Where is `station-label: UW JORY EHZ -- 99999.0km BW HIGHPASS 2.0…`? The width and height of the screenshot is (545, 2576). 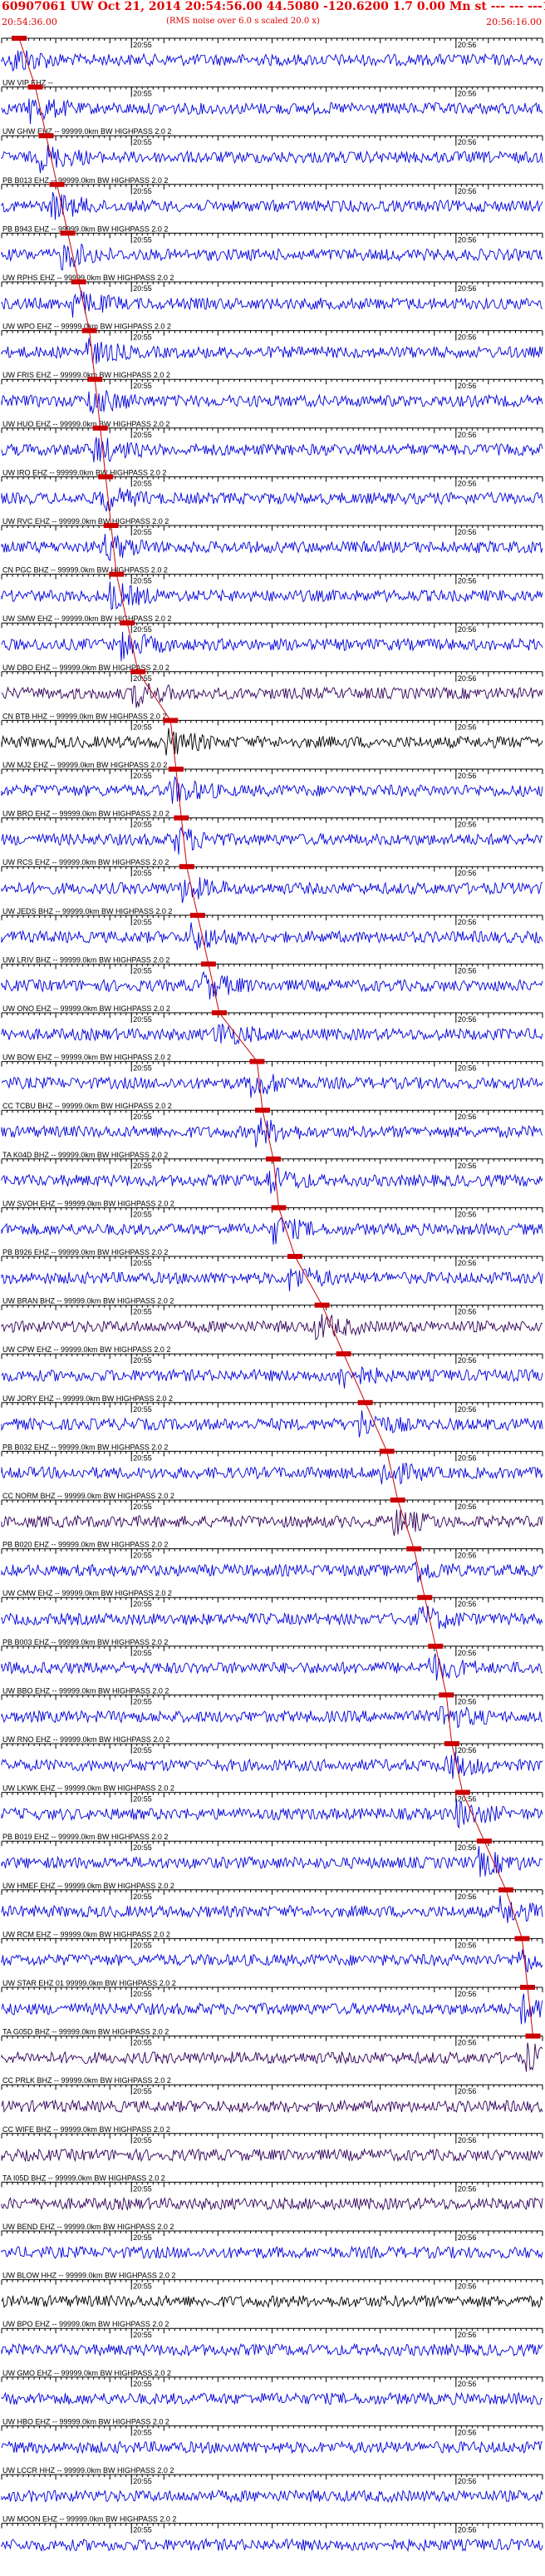 station-label: UW JORY EHZ -- 99999.0km BW HIGHPASS 2.0… is located at coordinates (87, 1398).